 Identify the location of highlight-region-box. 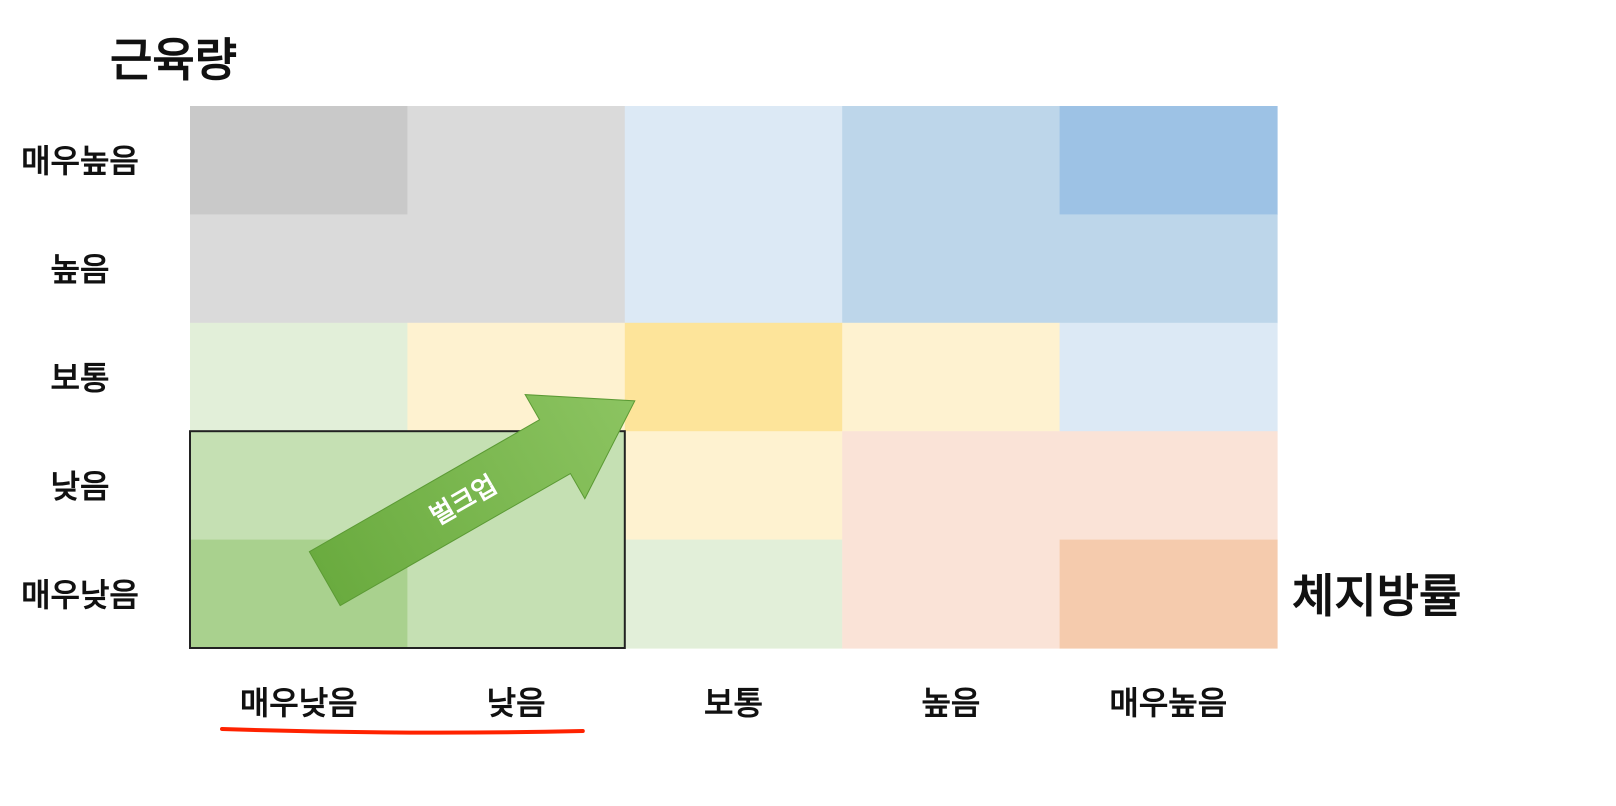
(407, 540).